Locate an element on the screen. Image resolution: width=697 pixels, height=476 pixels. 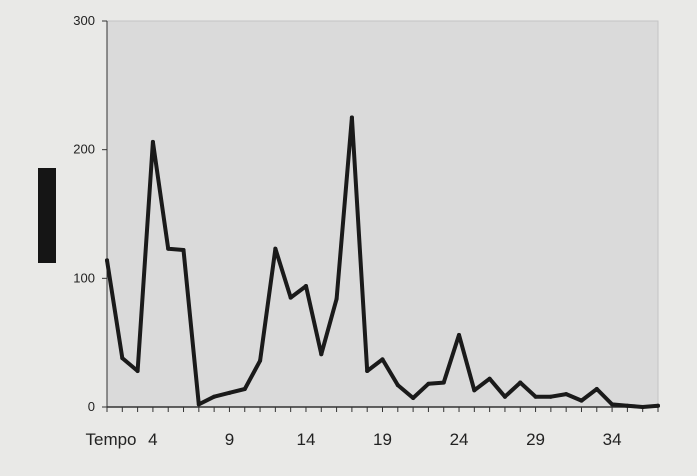
y-tick-label: 300 is located at coordinates (84, 20).